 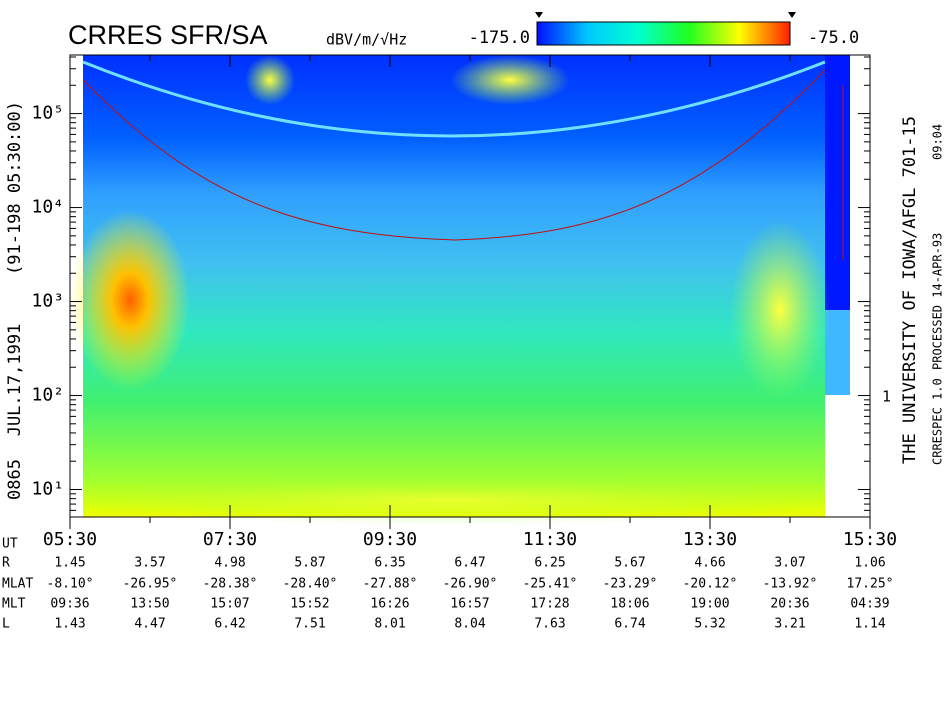 What do you see at coordinates (168, 35) in the screenshot?
I see `chart-title: CRRES SFR/SA` at bounding box center [168, 35].